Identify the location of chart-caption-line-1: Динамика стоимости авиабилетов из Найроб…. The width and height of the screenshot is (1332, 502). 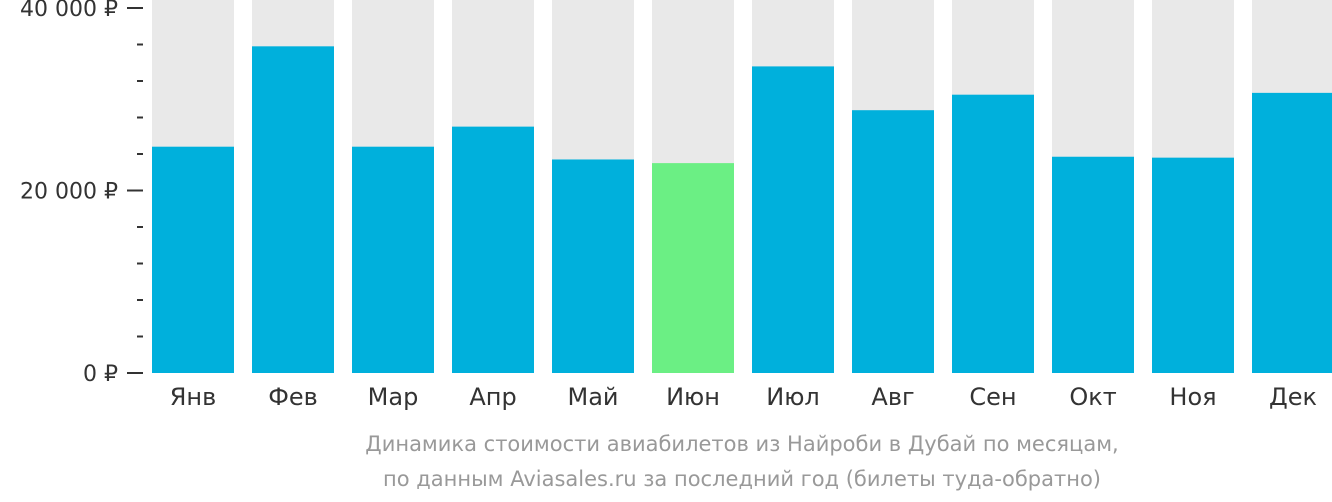
(742, 444).